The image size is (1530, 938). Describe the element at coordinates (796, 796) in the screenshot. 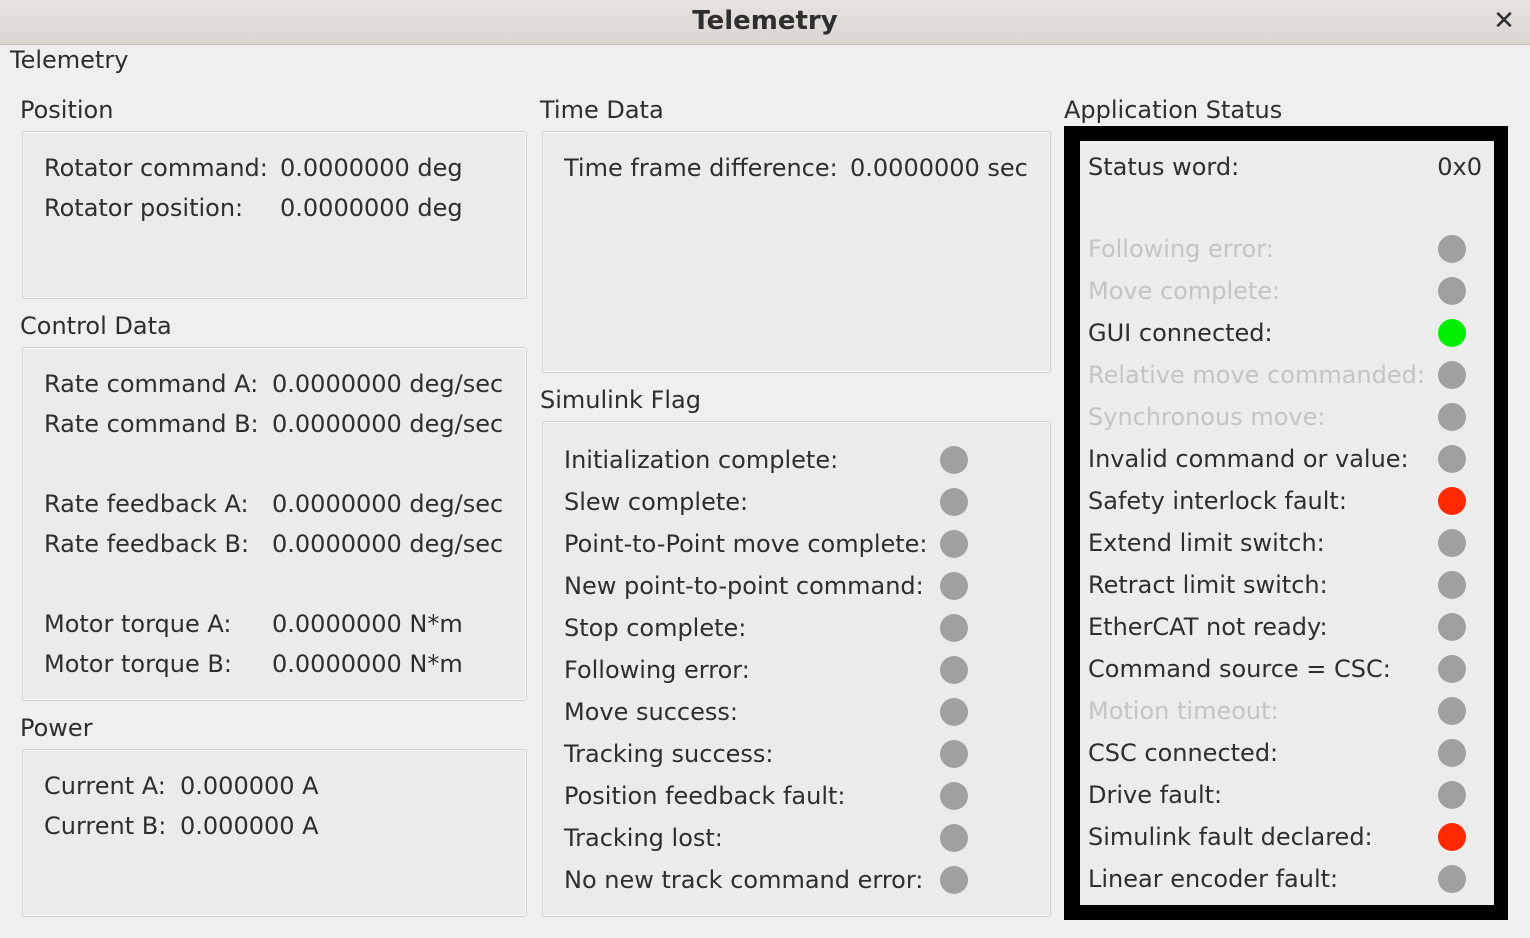

I see `simulink-flag-row: Position feedback fault:` at that location.